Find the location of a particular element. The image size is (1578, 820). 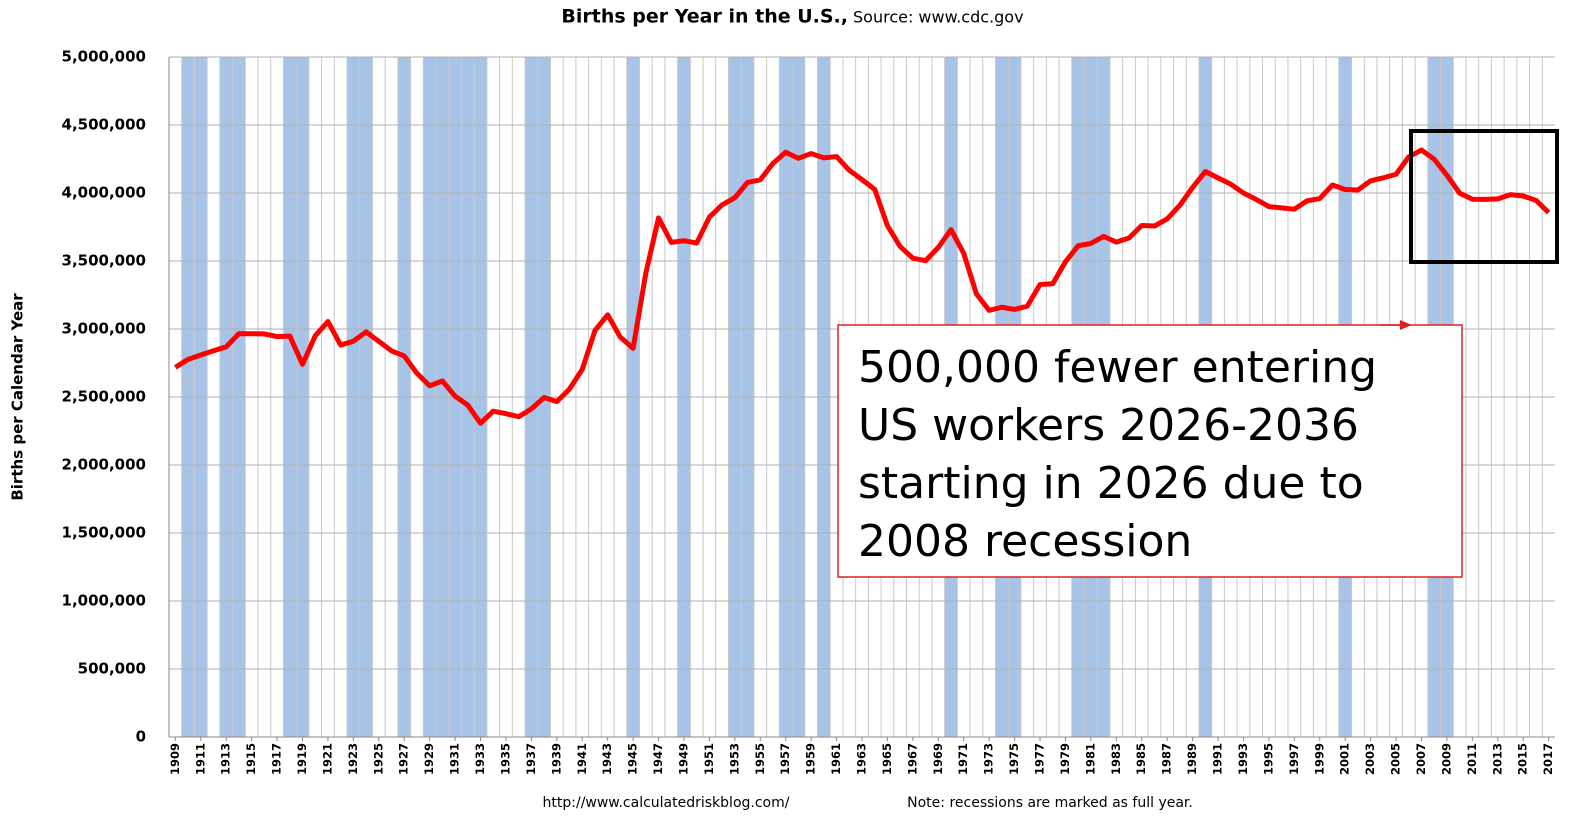

x-tick-label: 1993 is located at coordinates (1243, 759).